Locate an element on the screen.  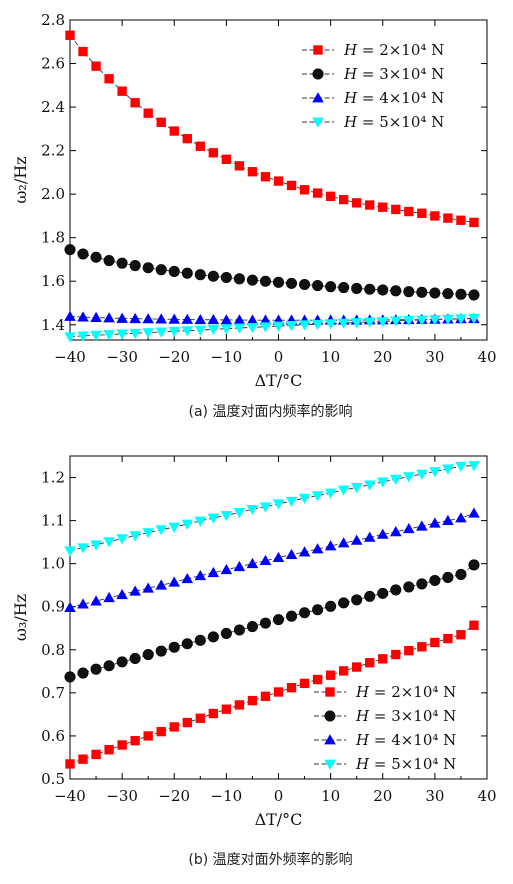
y-tick-label: 0.8 is located at coordinates (53, 650).